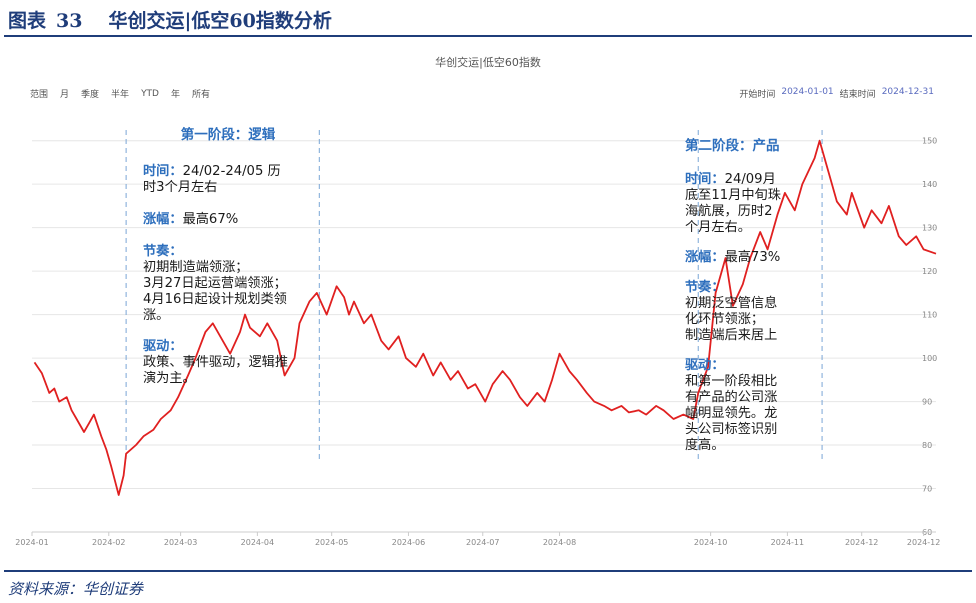 The height and width of the screenshot is (603, 976). Describe the element at coordinates (807, 92) in the screenshot. I see `start-date-input: 2024-01-01` at that location.